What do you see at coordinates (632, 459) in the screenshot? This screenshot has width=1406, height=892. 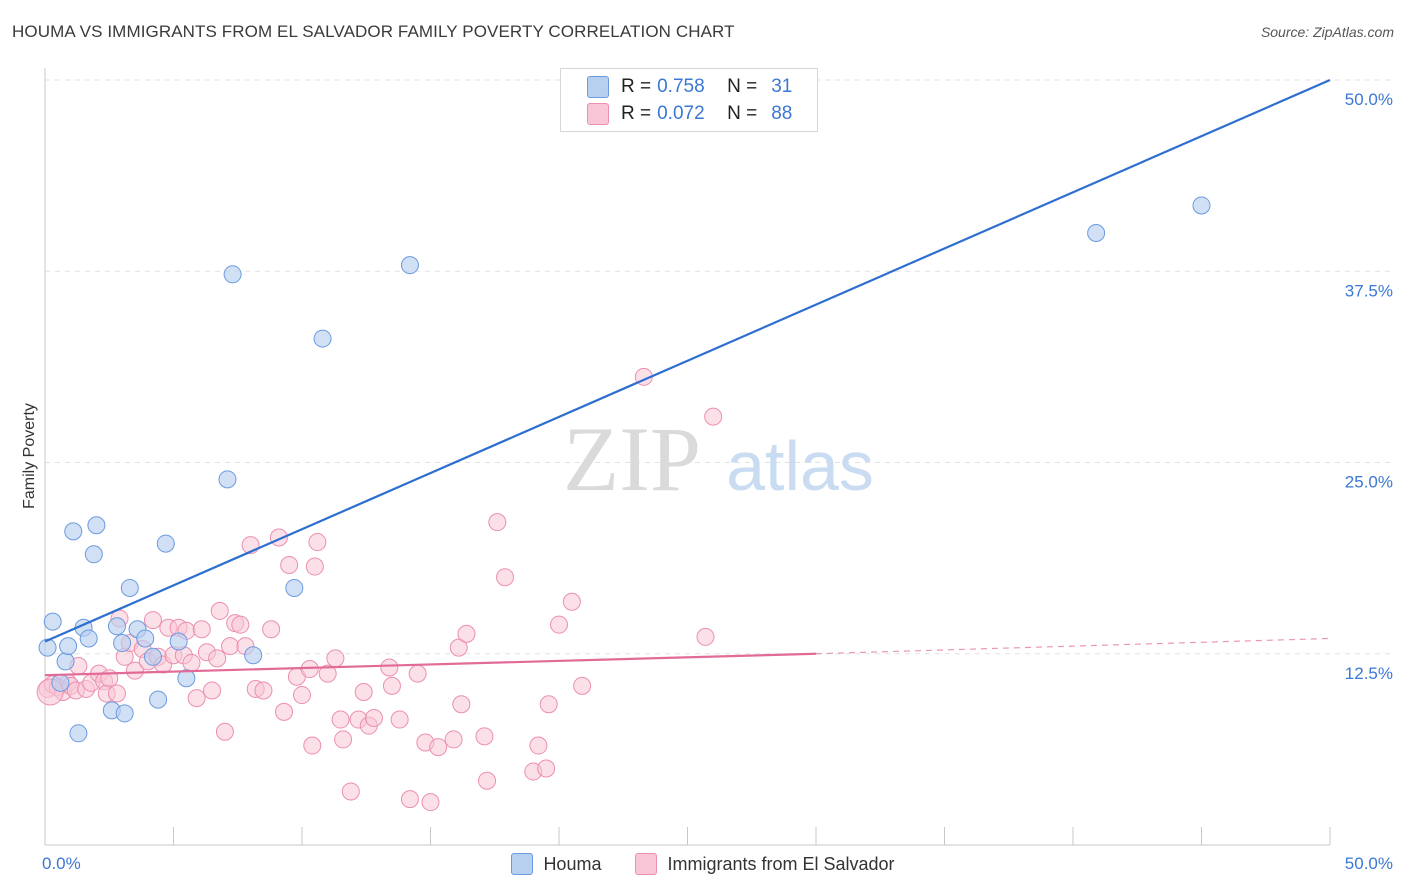 I see `watermark-zip: ZIP` at bounding box center [632, 459].